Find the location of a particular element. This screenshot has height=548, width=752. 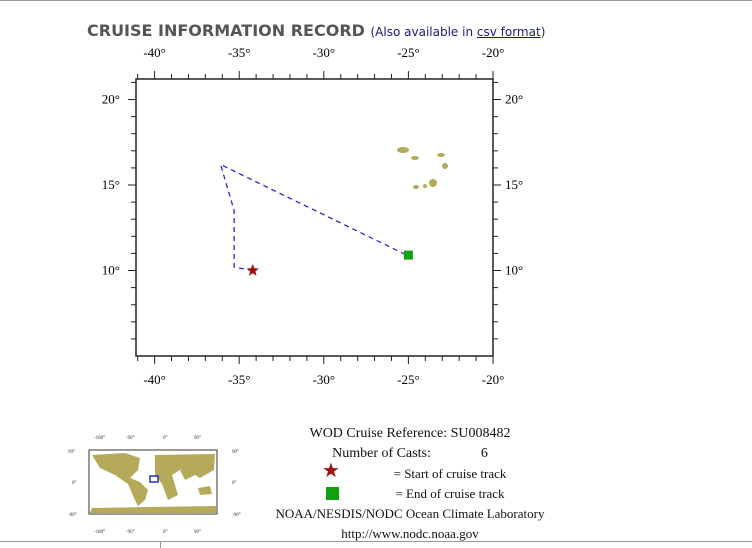

inset-americas is located at coordinates (120, 479).